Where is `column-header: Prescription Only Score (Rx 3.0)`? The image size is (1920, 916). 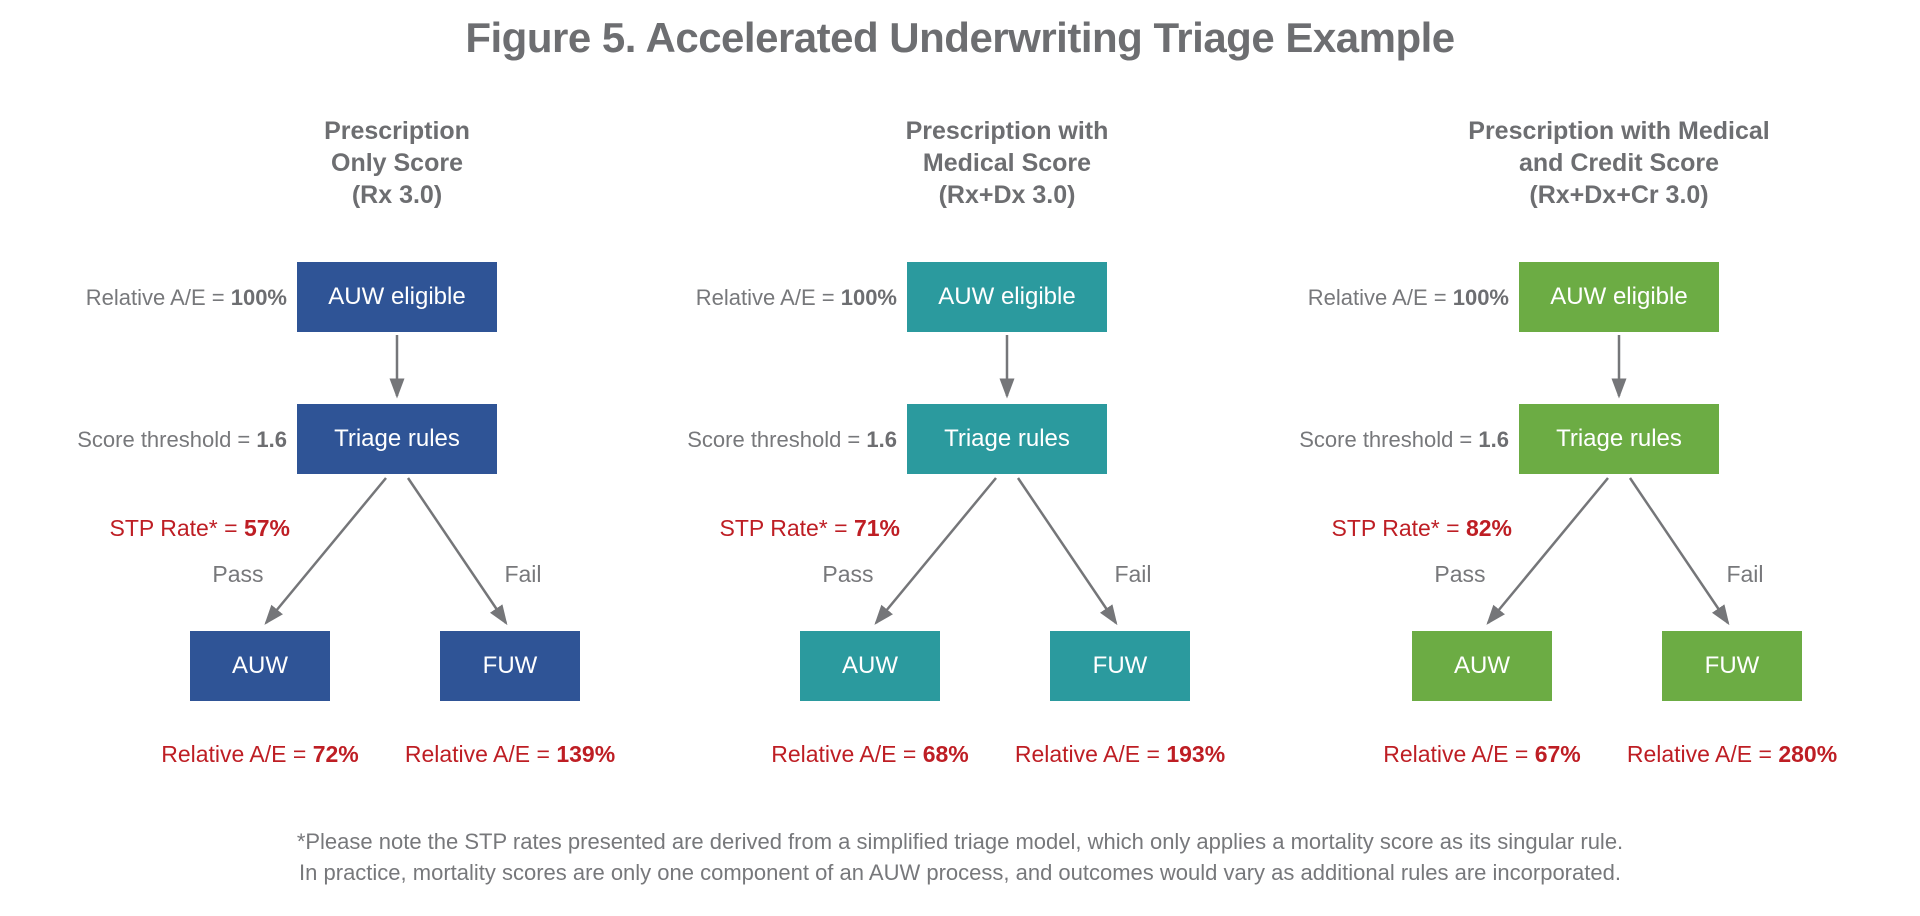
column-header: Prescription Only Score (Rx 3.0) is located at coordinates (397, 163).